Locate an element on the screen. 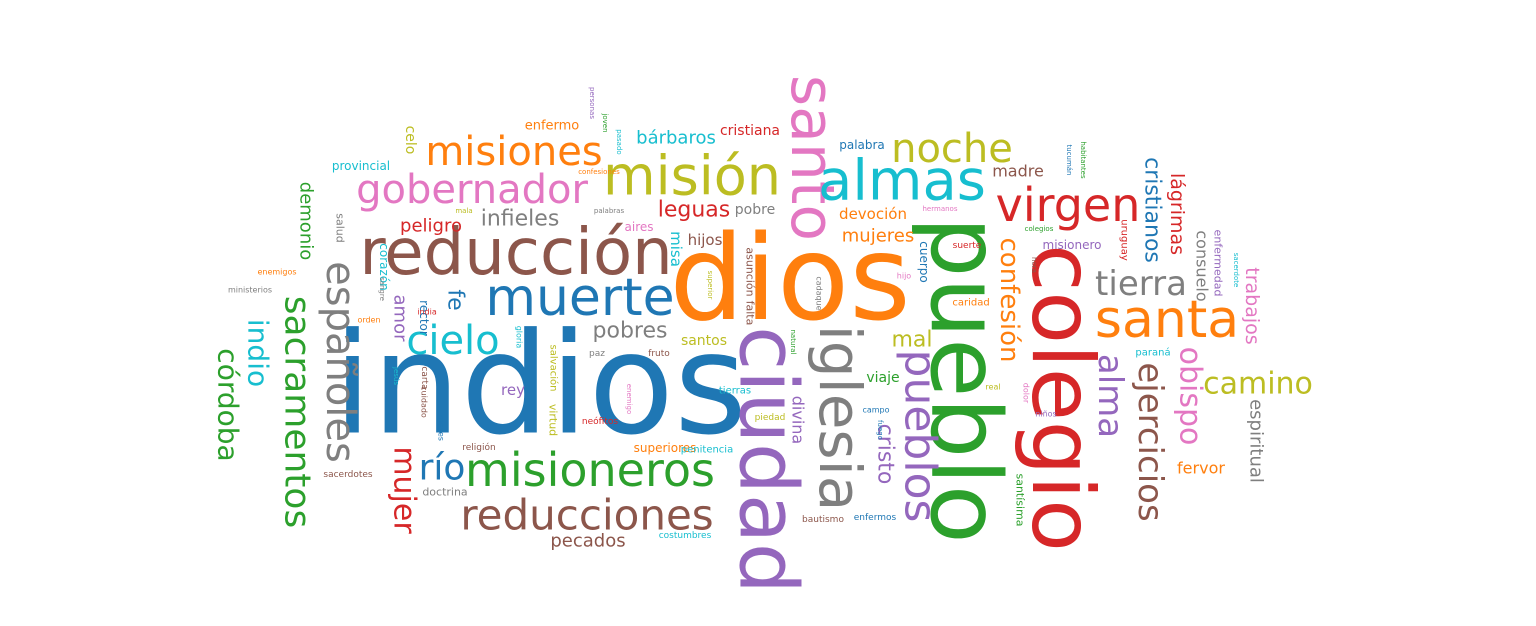 The height and width of the screenshot is (626, 1536). cloud-word: misa is located at coordinates (676, 249).